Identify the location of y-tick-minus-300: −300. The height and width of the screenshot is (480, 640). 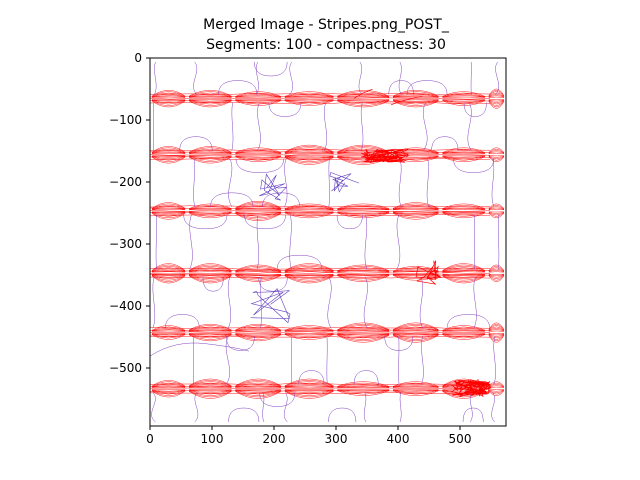
(129, 244).